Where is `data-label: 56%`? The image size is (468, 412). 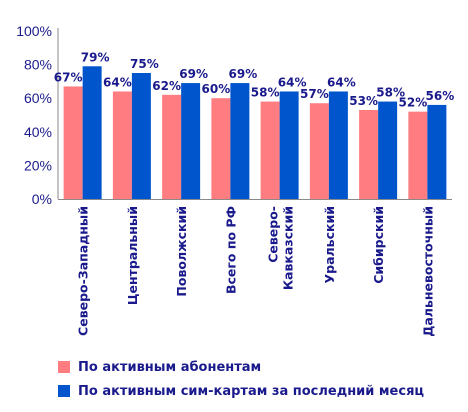
data-label: 56% is located at coordinates (440, 96).